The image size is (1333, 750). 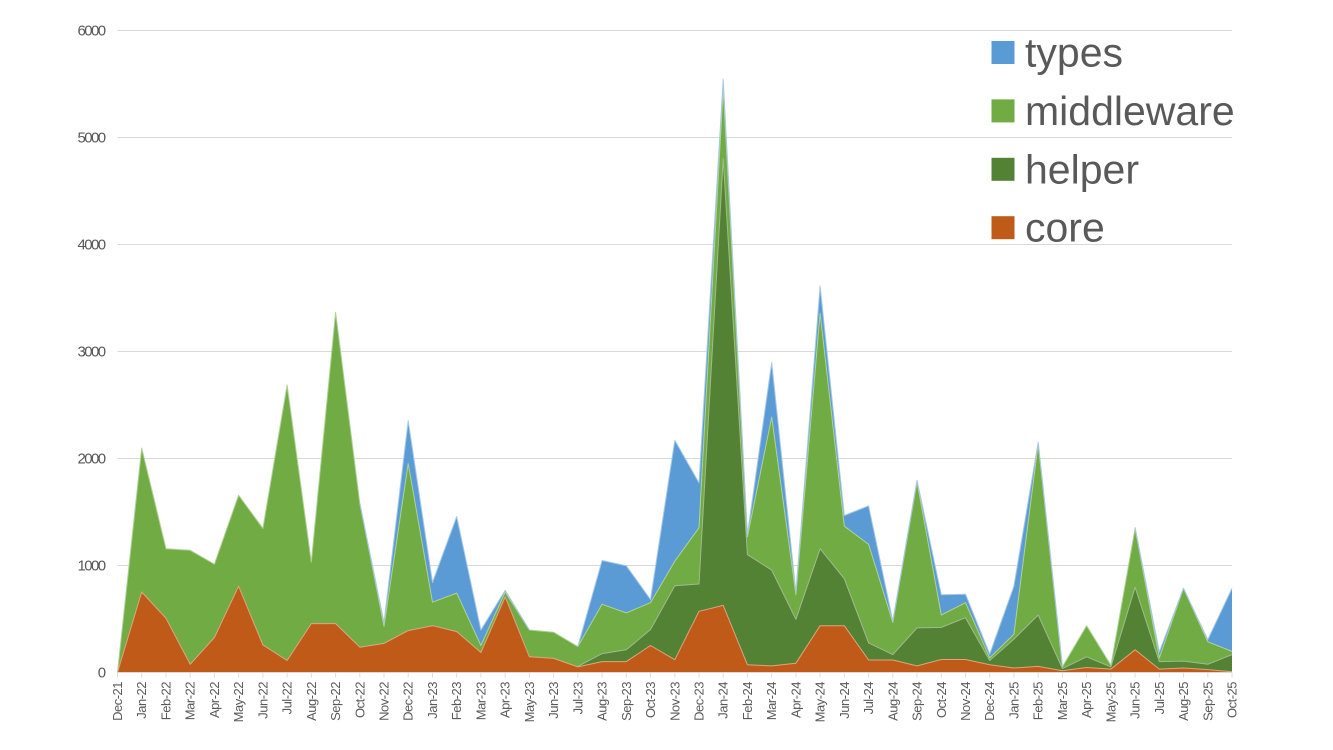 I want to click on svg-text: May-24, so click(x=820, y=702).